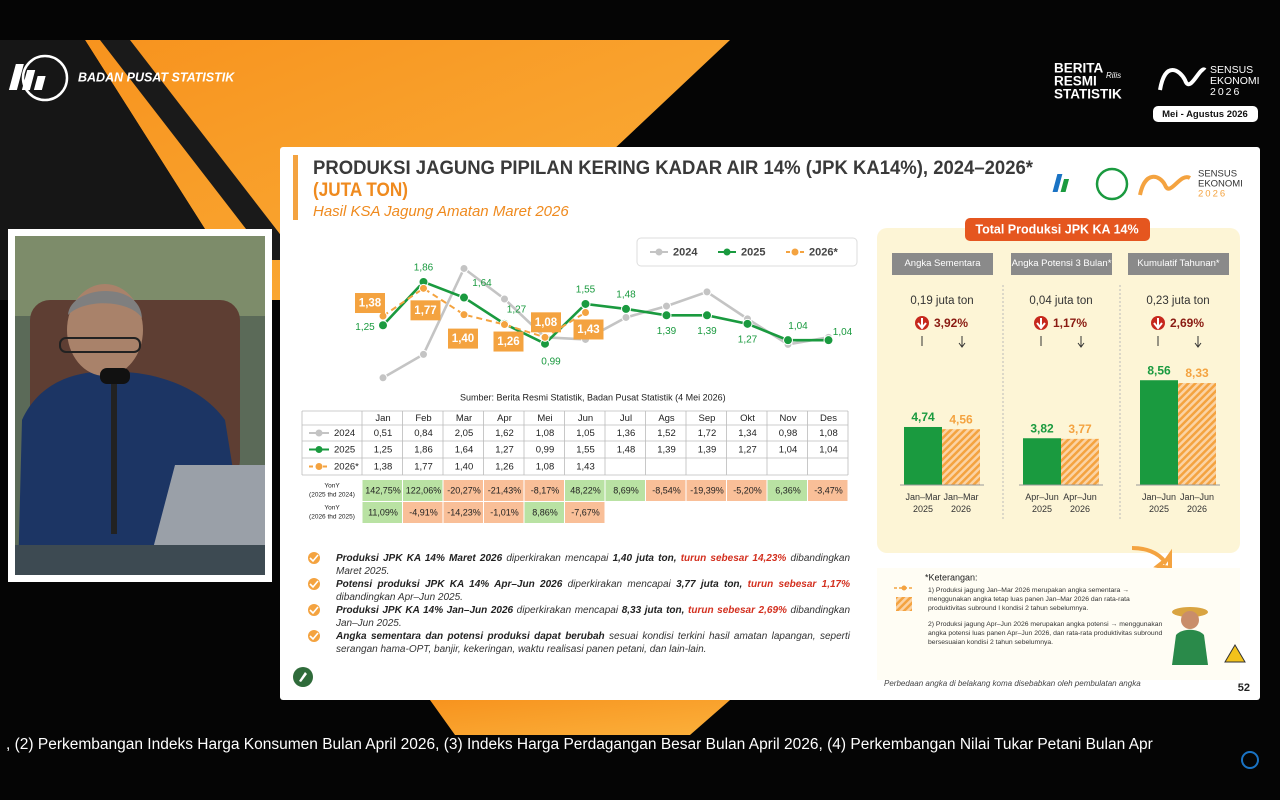  I want to click on legend-label: 2025, so click(753, 252).